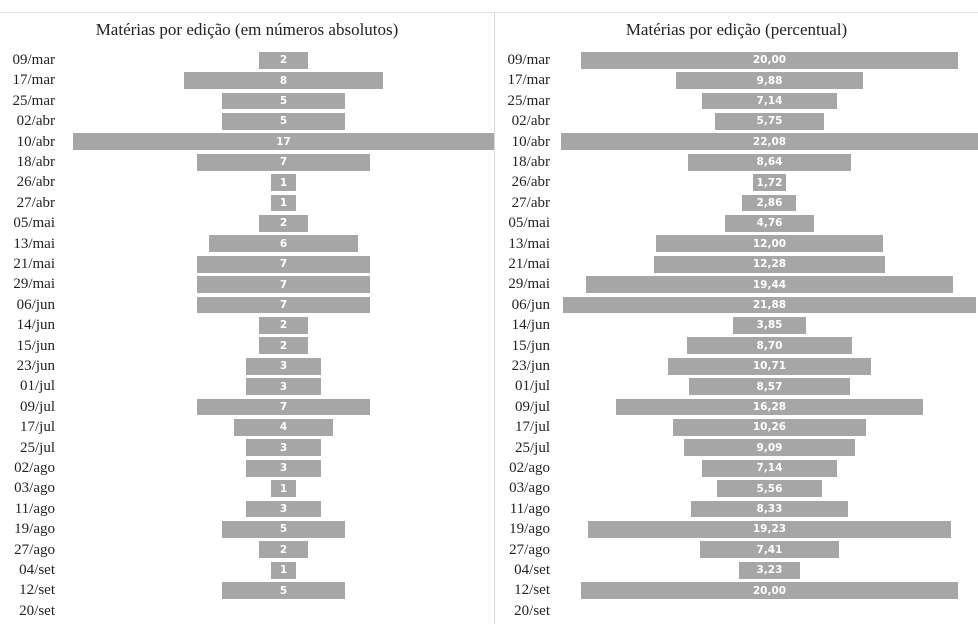 The width and height of the screenshot is (978, 624). Describe the element at coordinates (530, 121) in the screenshot. I see `category-label: 02/abr` at that location.